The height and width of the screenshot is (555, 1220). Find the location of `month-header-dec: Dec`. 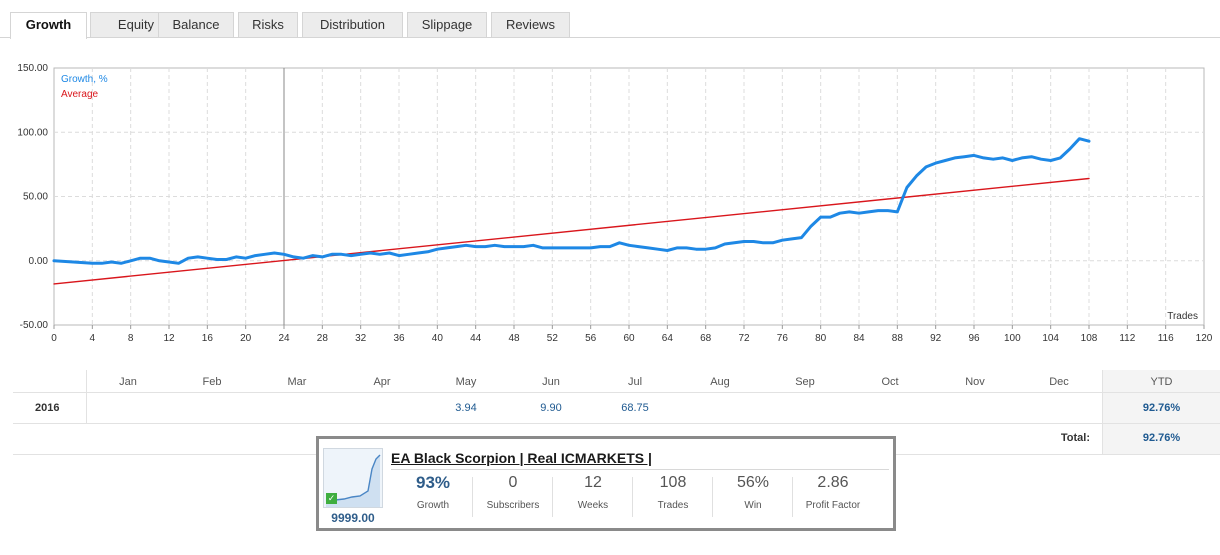

month-header-dec: Dec is located at coordinates (1059, 382).